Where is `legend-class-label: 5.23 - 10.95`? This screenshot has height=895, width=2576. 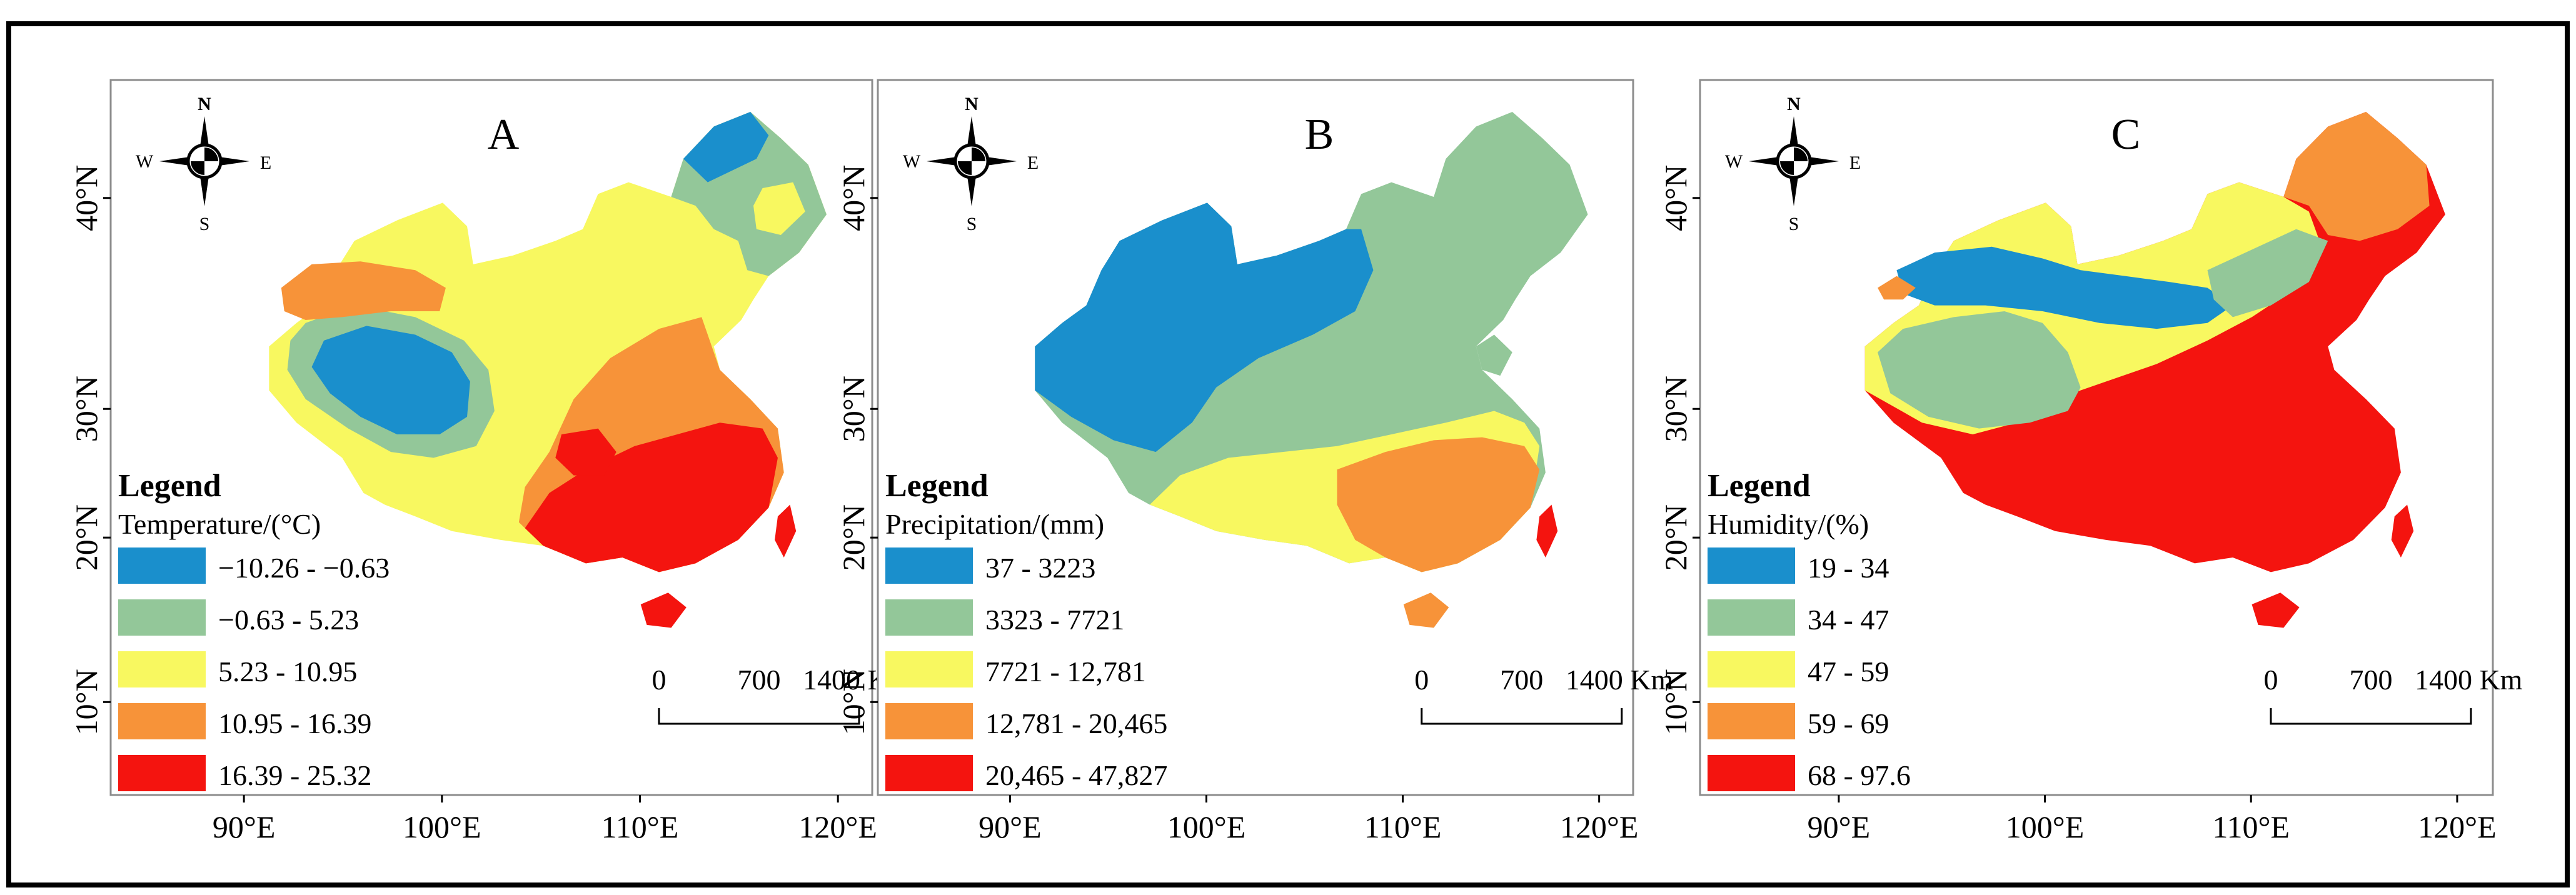
legend-class-label: 5.23 - 10.95 is located at coordinates (287, 672).